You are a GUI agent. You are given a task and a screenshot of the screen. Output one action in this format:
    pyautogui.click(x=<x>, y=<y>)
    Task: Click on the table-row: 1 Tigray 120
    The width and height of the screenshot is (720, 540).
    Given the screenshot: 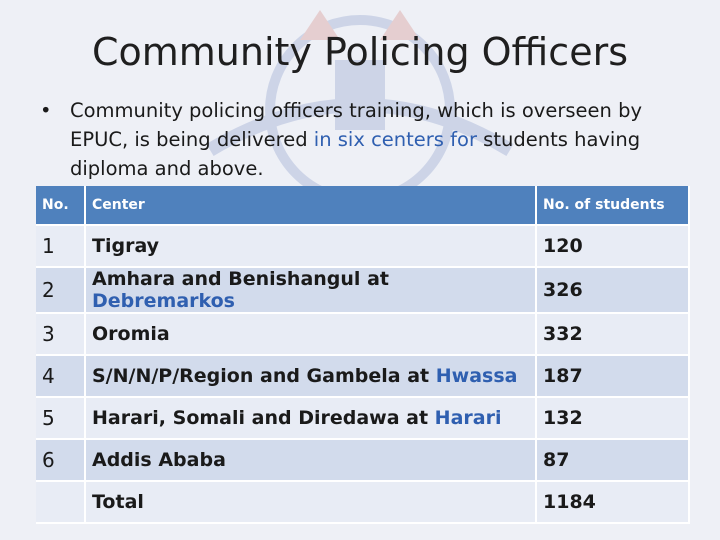 What is the action you would take?
    pyautogui.click(x=363, y=247)
    